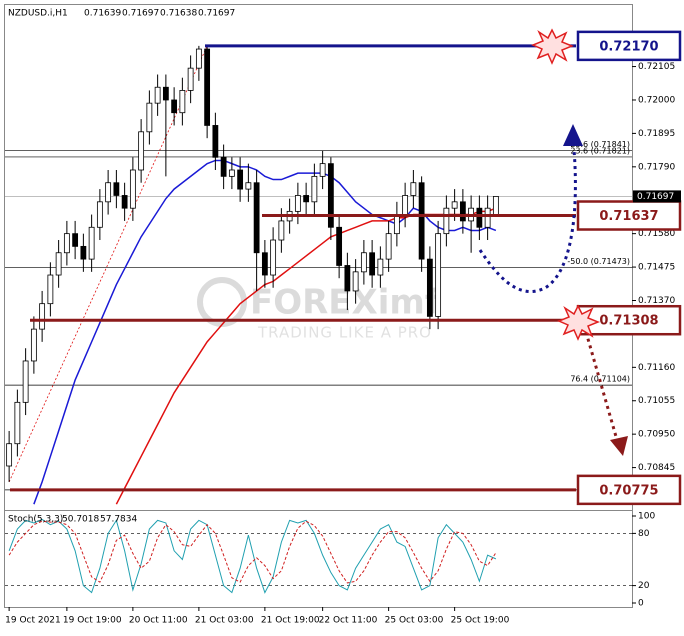 The image size is (684, 636). What do you see at coordinates (628, 321) in the screenshot?
I see `level-callout-label: 0.71308` at bounding box center [628, 321].